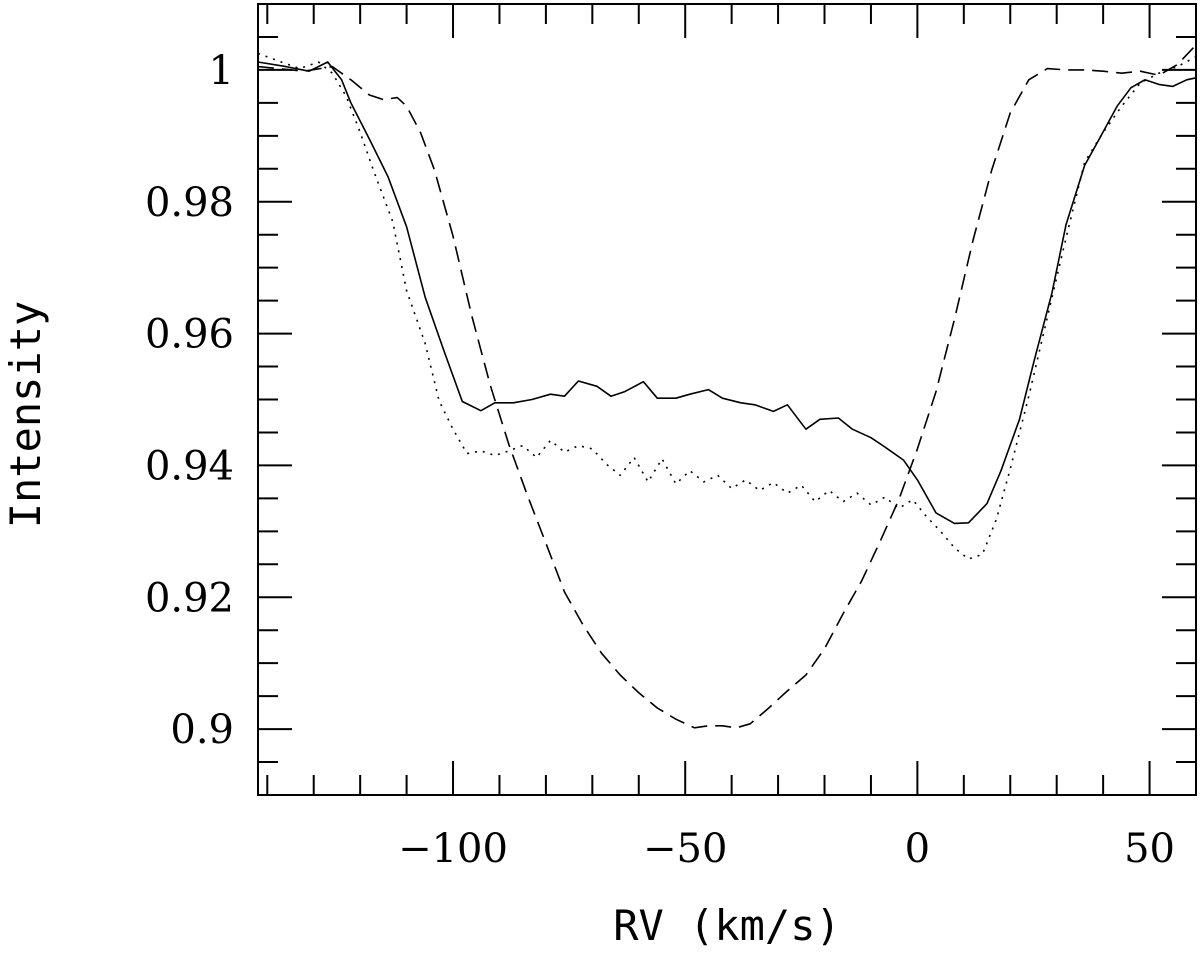 The image size is (1200, 954). I want to click on y-tick-label: 0.94, so click(189, 466).